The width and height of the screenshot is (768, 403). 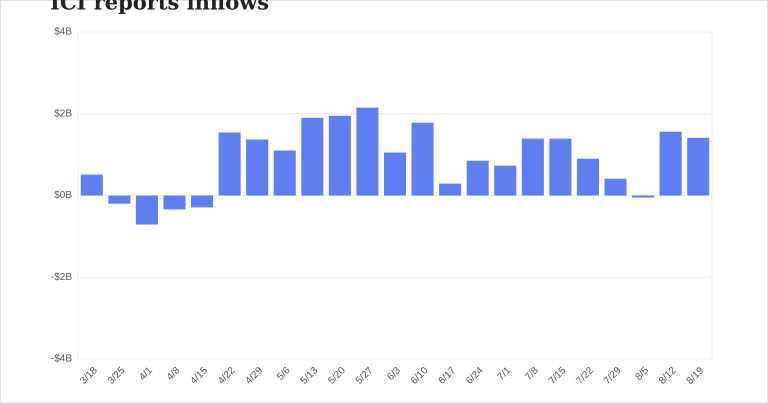 I want to click on x-tick-label: 7/15, so click(x=558, y=376).